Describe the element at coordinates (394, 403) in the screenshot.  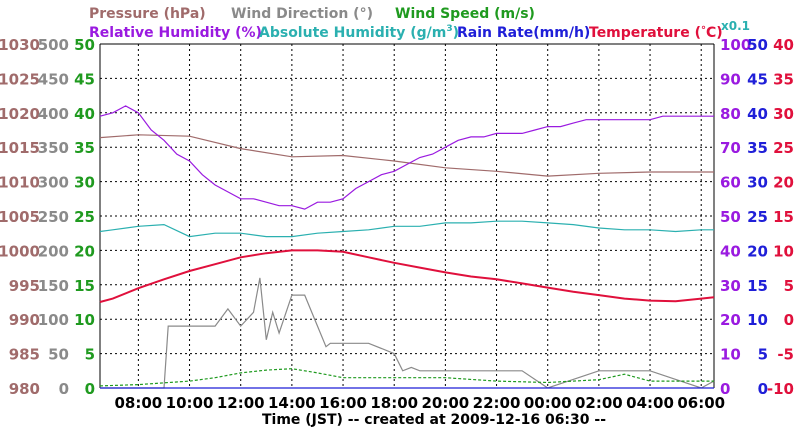
I see `x-tick-label: 18:00` at that location.